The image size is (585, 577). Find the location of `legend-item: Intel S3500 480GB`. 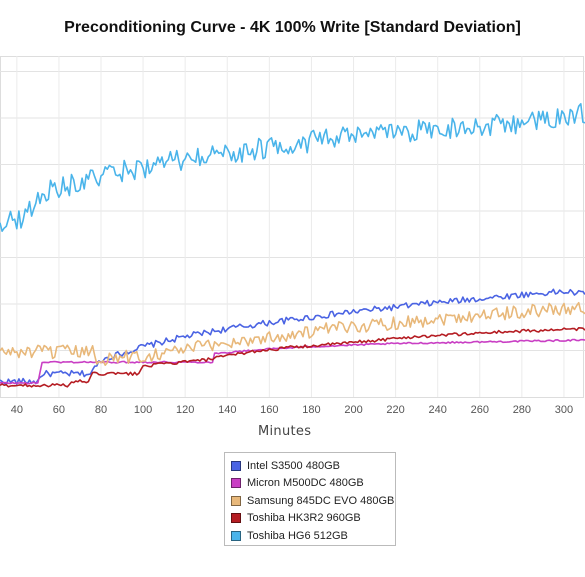

legend-item: Intel S3500 480GB is located at coordinates (313, 466).